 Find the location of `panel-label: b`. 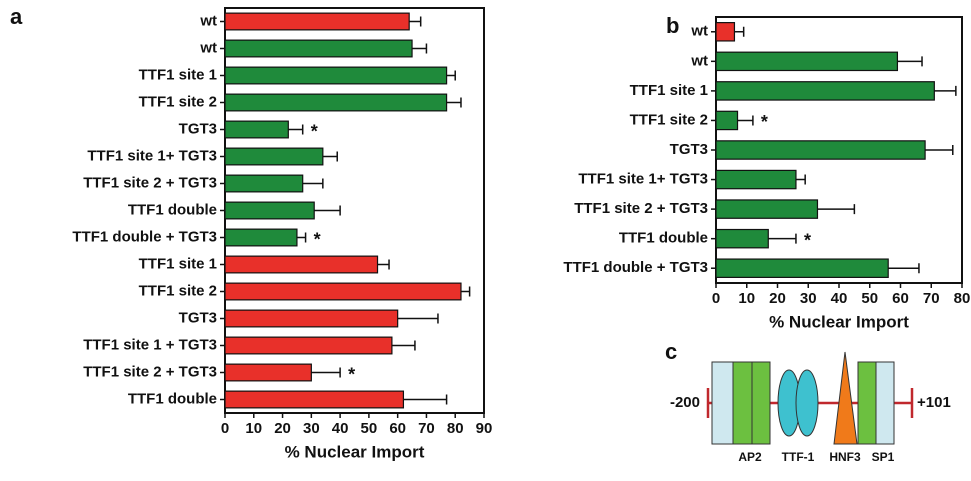

panel-label: b is located at coordinates (672, 25).